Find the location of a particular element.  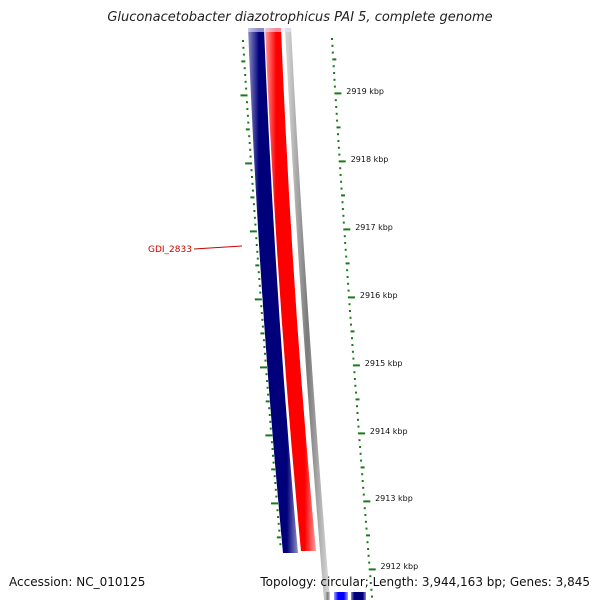

tick-label: 2919 kbp is located at coordinates (365, 91).